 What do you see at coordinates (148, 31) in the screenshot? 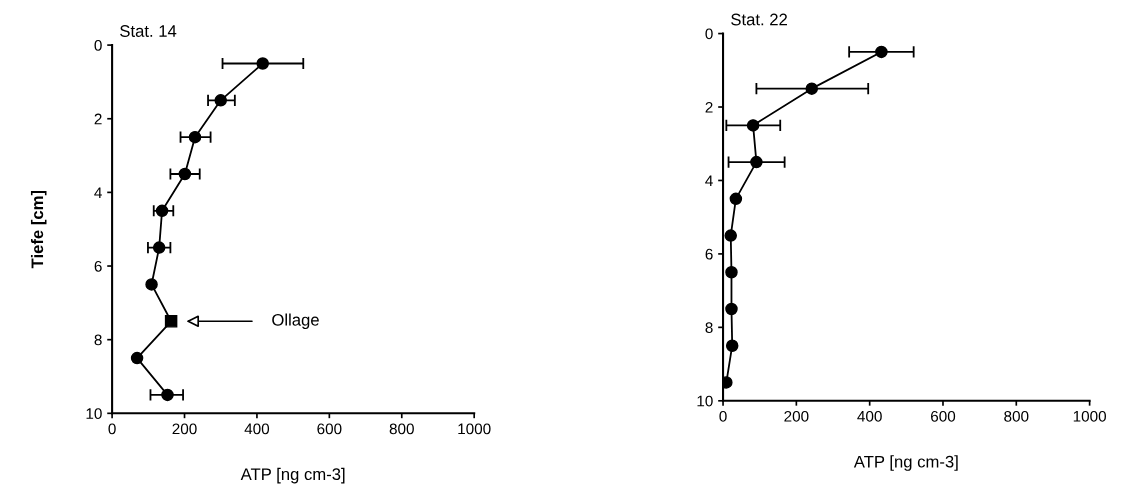
I see `chart-title: Stat. 14` at bounding box center [148, 31].